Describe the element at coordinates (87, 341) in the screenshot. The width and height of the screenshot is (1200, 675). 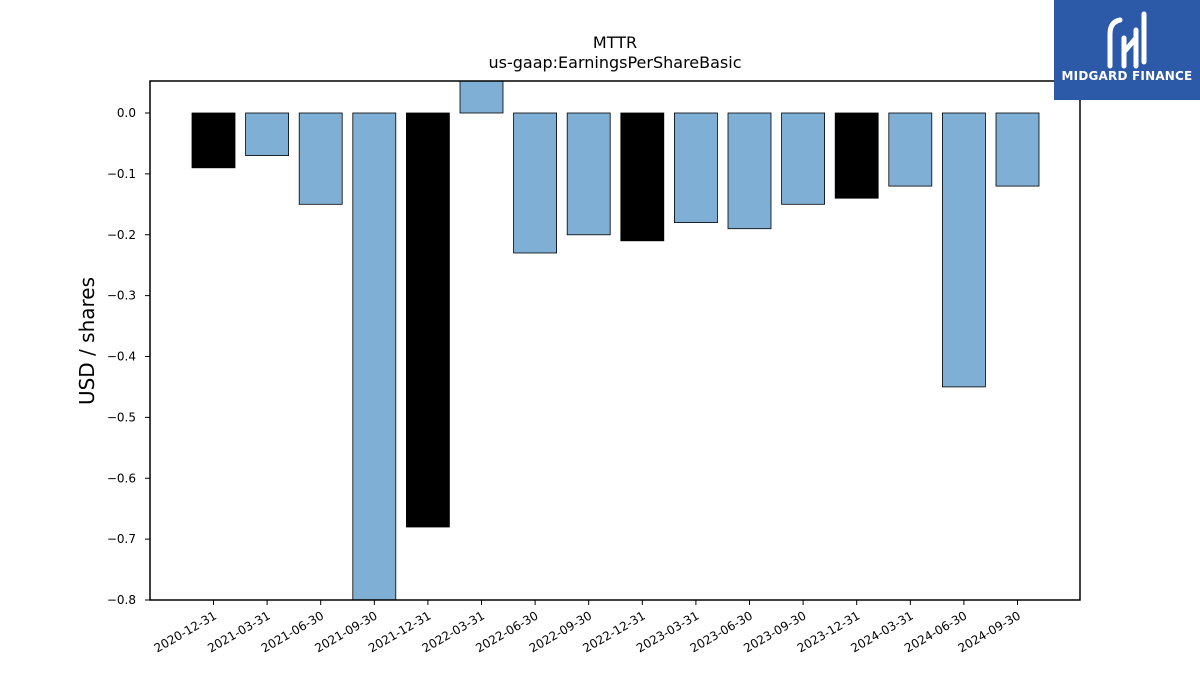
I see `y-axis-label: USD / shares` at that location.